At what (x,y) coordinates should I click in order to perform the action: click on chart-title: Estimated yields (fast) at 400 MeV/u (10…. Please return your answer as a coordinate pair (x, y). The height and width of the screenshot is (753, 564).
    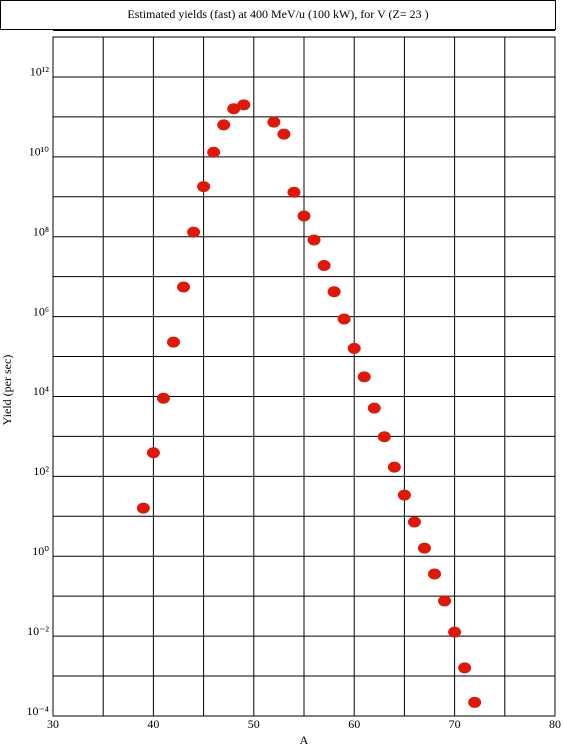
    Looking at the image, I should click on (277, 14).